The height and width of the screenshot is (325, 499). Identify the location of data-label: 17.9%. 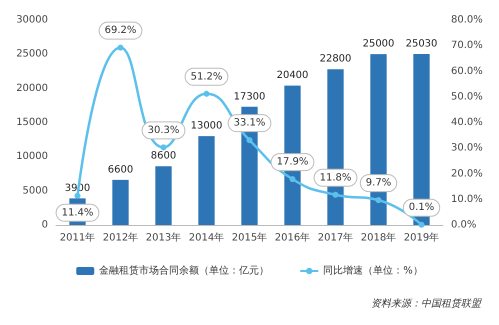
(292, 162).